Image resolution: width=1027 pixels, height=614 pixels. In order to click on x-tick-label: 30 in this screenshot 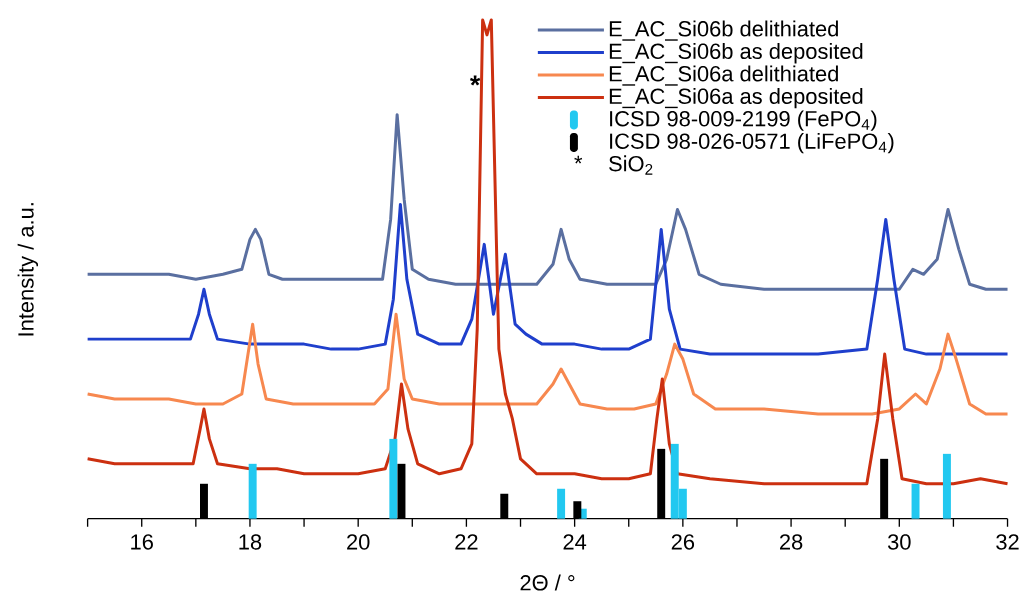, I will do `click(899, 542)`.